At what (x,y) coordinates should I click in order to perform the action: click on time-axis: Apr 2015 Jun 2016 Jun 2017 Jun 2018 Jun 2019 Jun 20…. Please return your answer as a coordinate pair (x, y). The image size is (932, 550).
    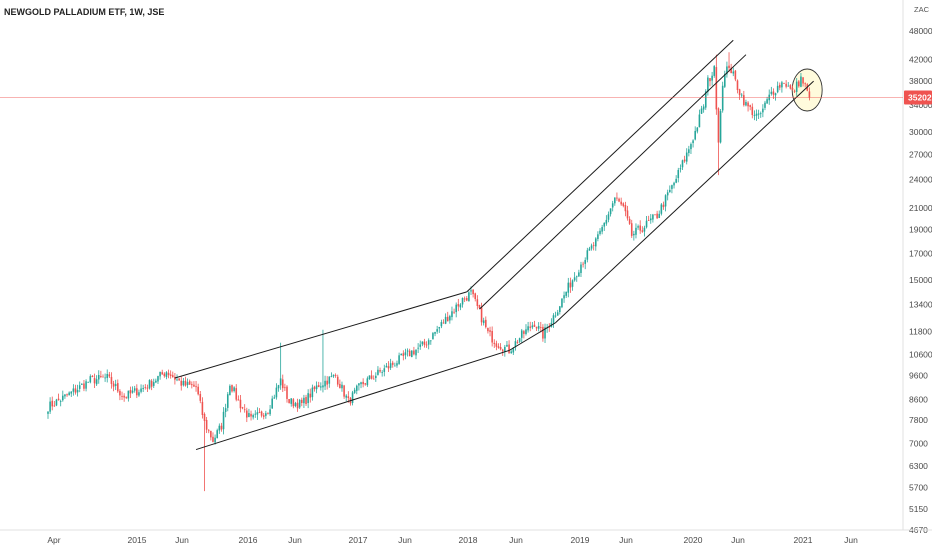
    Looking at the image, I should click on (452, 540).